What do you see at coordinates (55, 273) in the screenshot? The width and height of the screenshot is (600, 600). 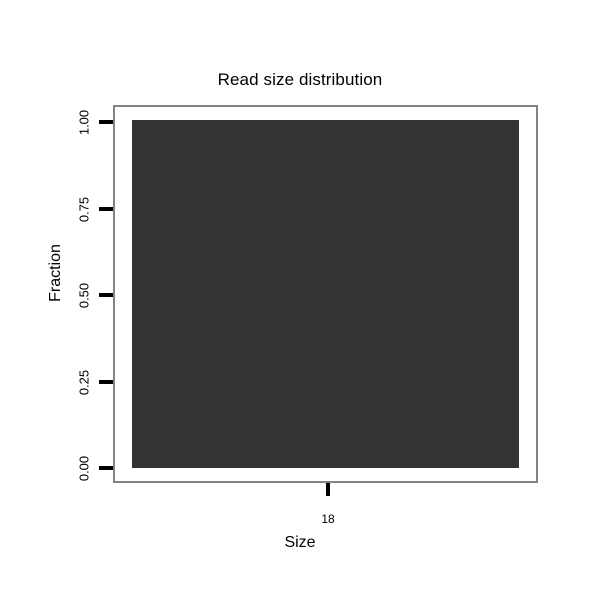 I see `y-axis-title: Fraction` at bounding box center [55, 273].